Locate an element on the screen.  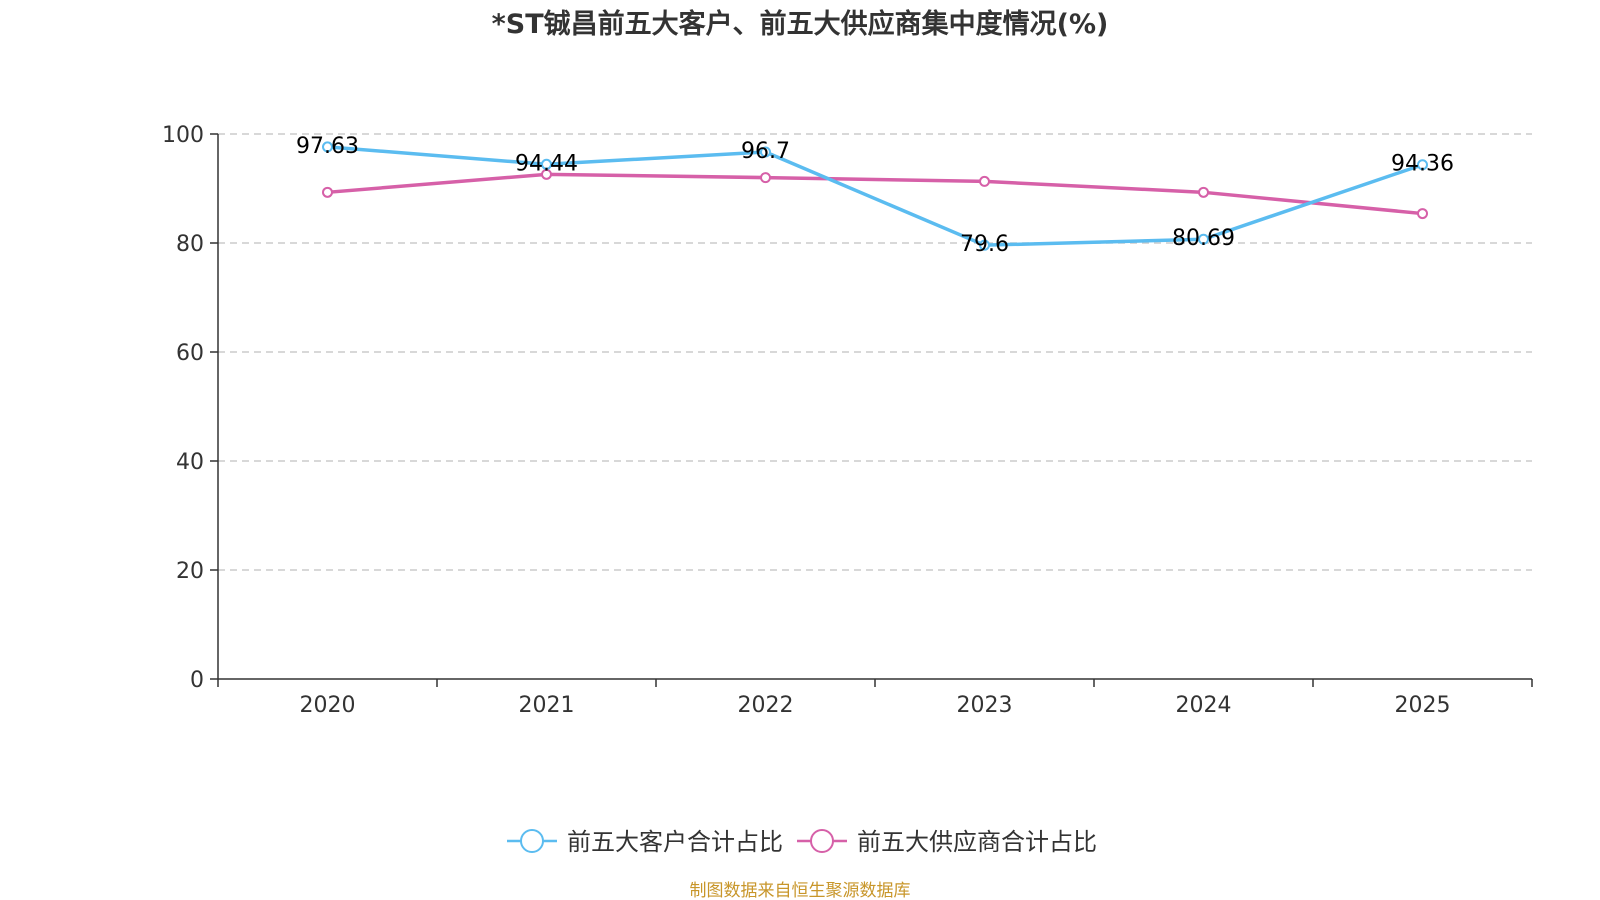
x-tick-label-2020: 2020 is located at coordinates (328, 705).